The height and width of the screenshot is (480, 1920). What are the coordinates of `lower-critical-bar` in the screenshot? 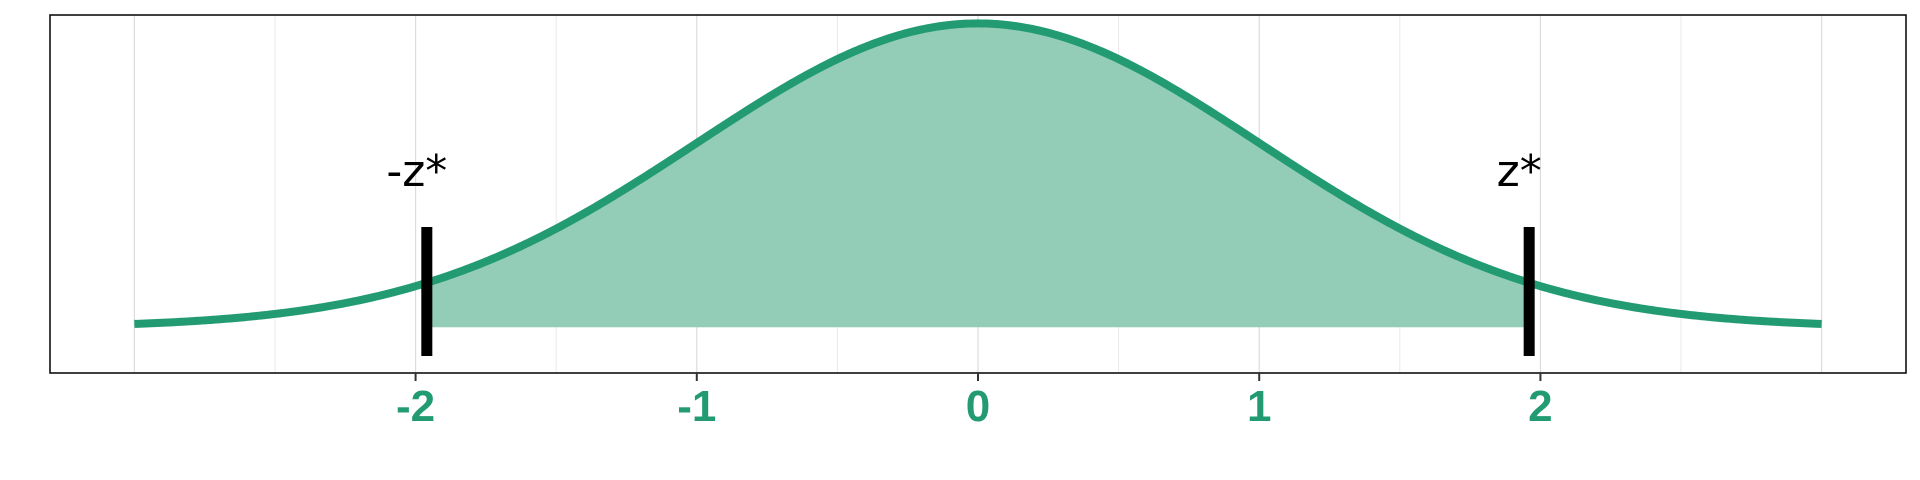 It's located at (427, 291).